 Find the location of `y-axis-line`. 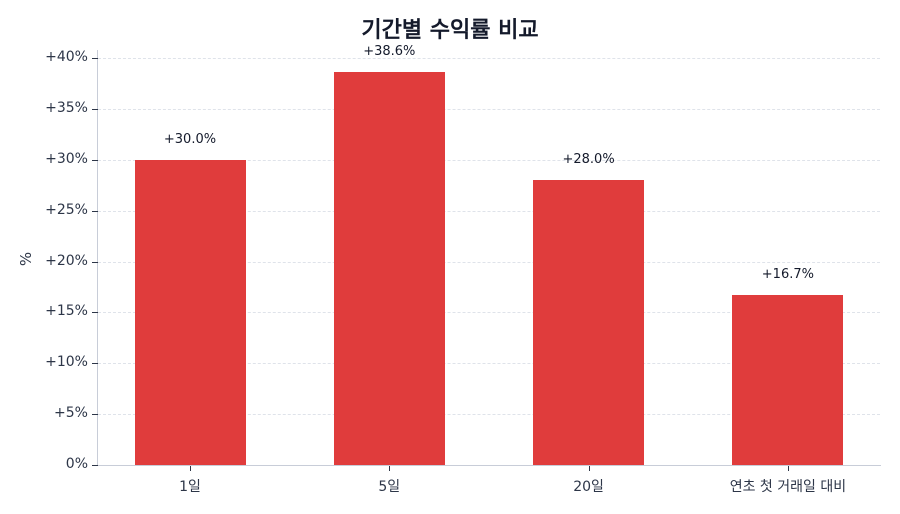

y-axis-line is located at coordinates (97, 258).